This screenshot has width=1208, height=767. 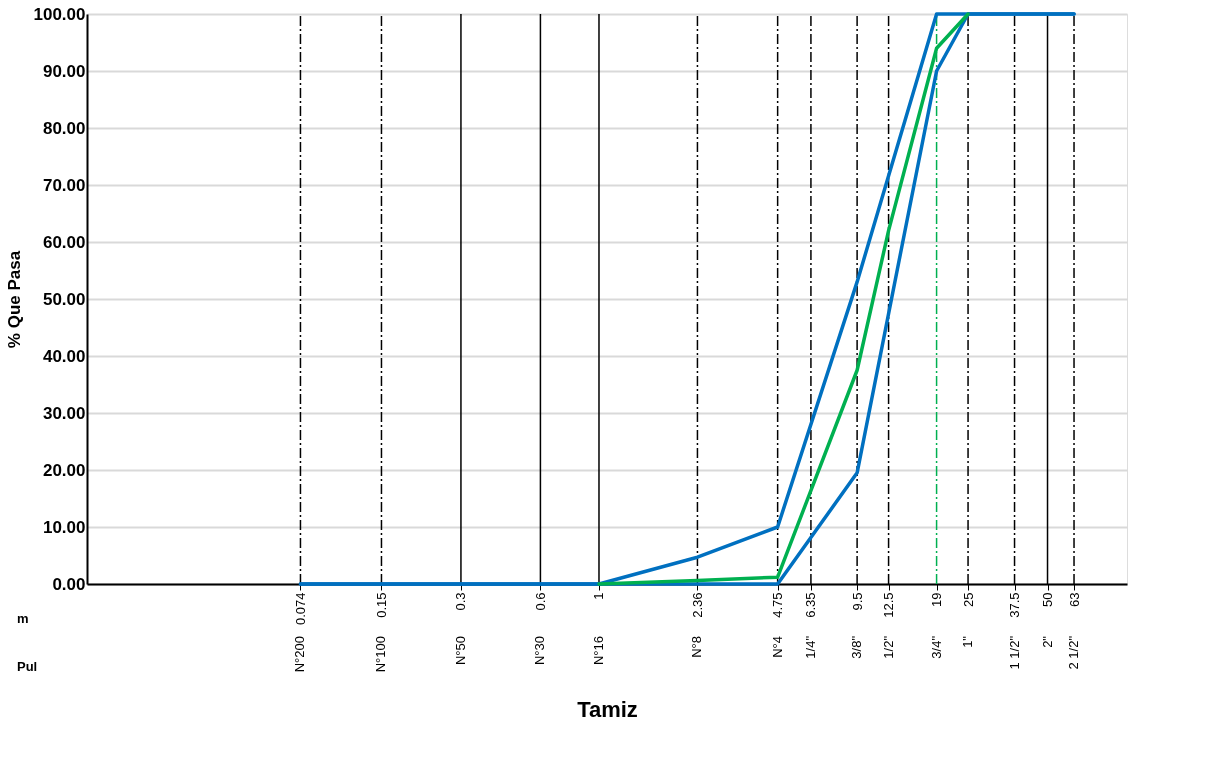 What do you see at coordinates (857, 647) in the screenshot?
I see `text: 3/8"` at bounding box center [857, 647].